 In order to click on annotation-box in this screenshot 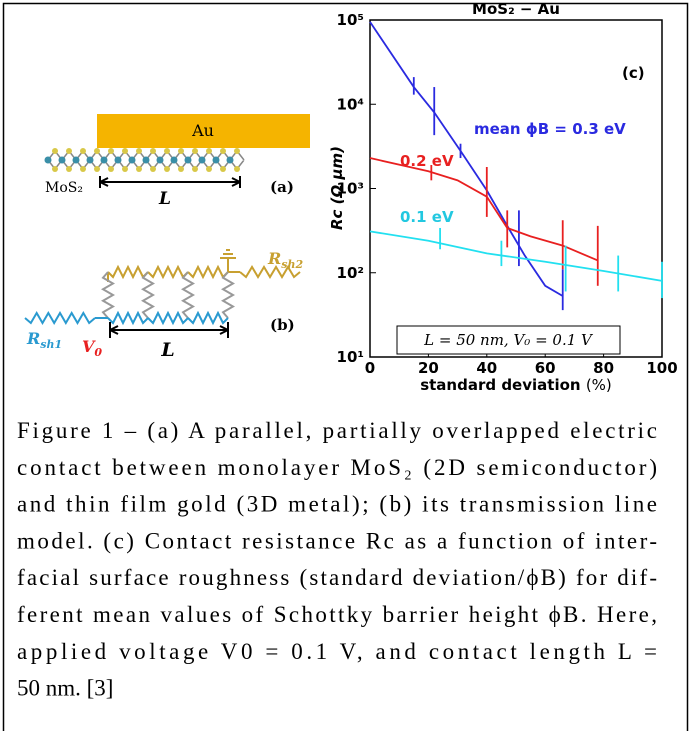, I will do `click(508, 340)`.